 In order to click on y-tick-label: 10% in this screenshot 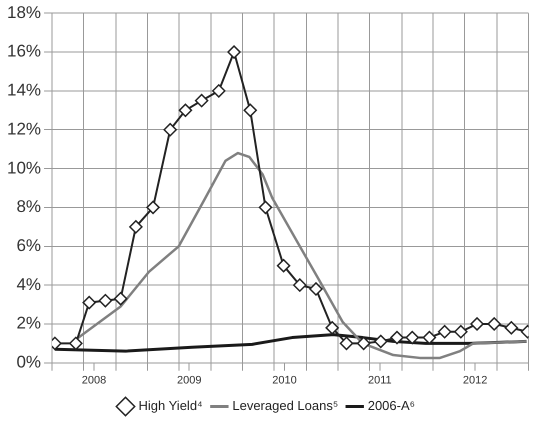, I will do `click(24, 168)`.